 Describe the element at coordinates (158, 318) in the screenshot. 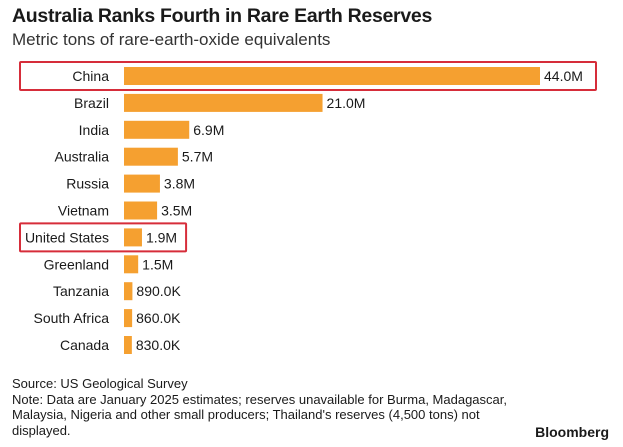

I see `value-label-south-africa: 860.0K` at that location.